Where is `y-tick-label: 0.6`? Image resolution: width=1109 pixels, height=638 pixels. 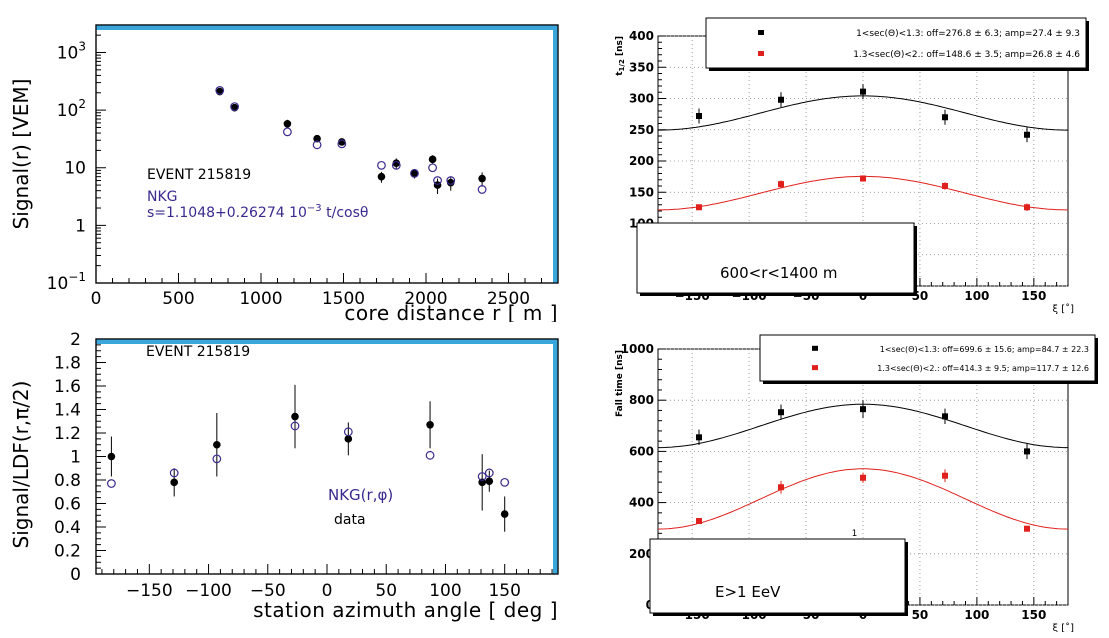 y-tick-label: 0.6 is located at coordinates (67, 505).